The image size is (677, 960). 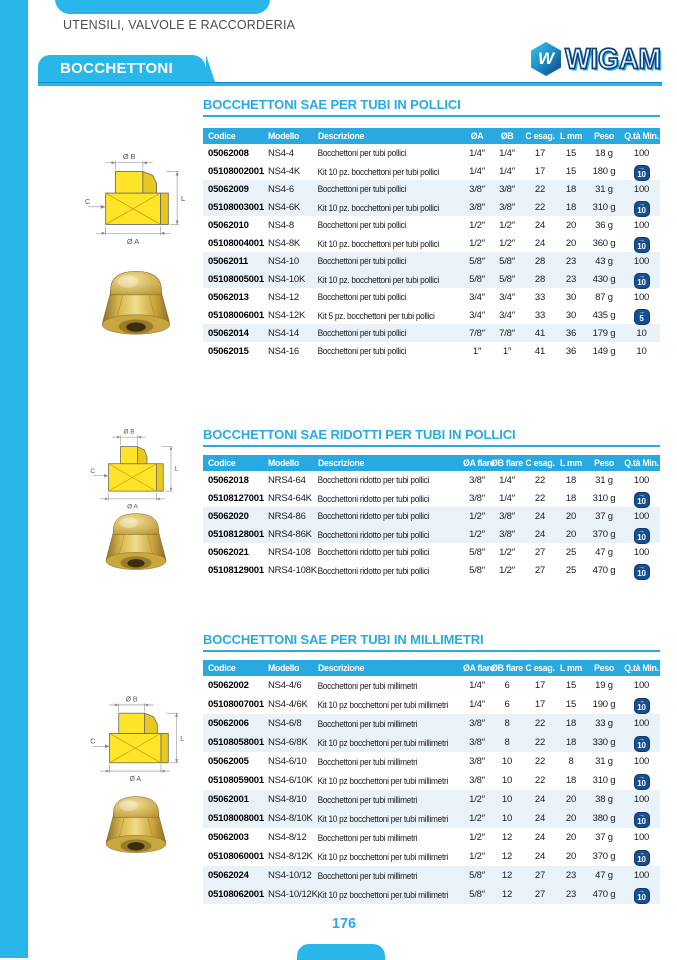 What do you see at coordinates (350, 84) in the screenshot?
I see `header-divider` at bounding box center [350, 84].